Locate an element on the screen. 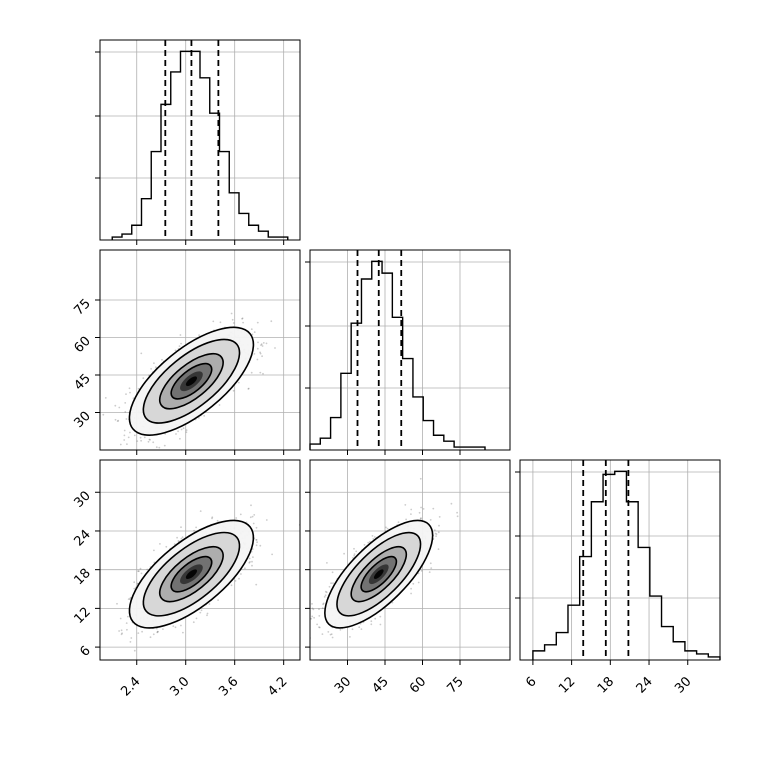  joint-panel-p0-p1 is located at coordinates (200, 353).